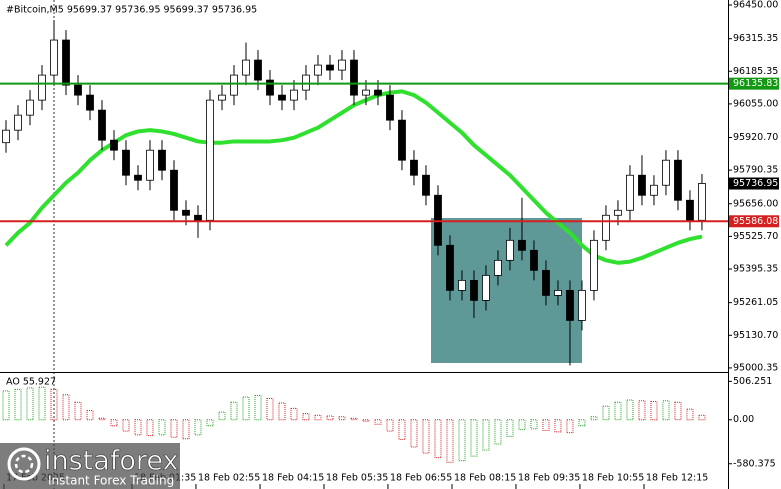 The width and height of the screenshot is (781, 489). Describe the element at coordinates (754, 463) in the screenshot. I see `y-tick-label: -580.375` at that location.